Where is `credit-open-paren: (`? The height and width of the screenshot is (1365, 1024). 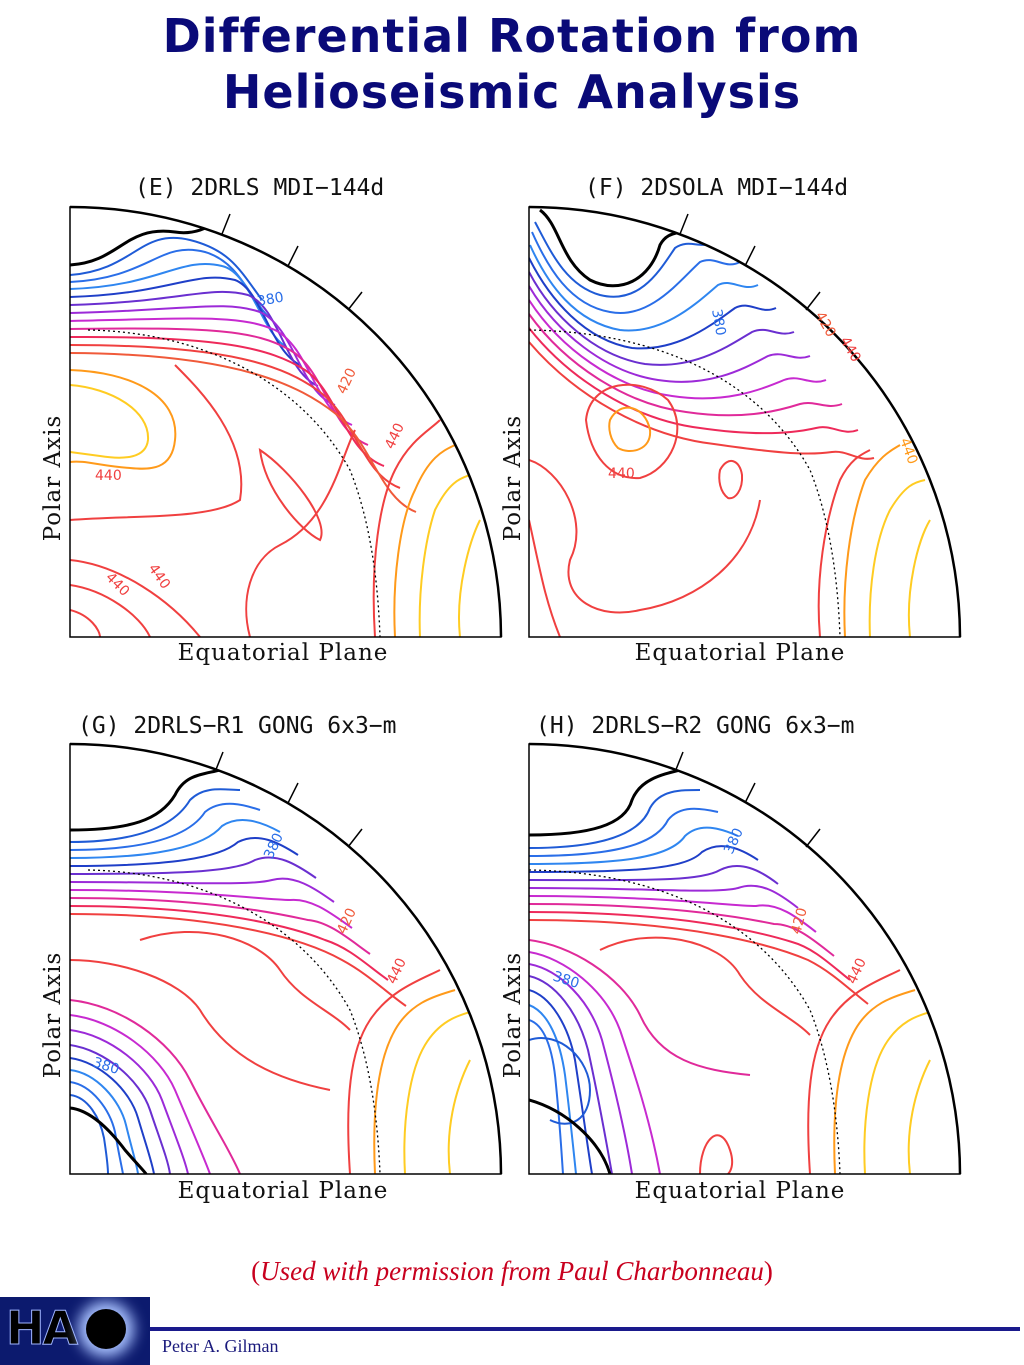
credit-open-paren: ( is located at coordinates (256, 1271).